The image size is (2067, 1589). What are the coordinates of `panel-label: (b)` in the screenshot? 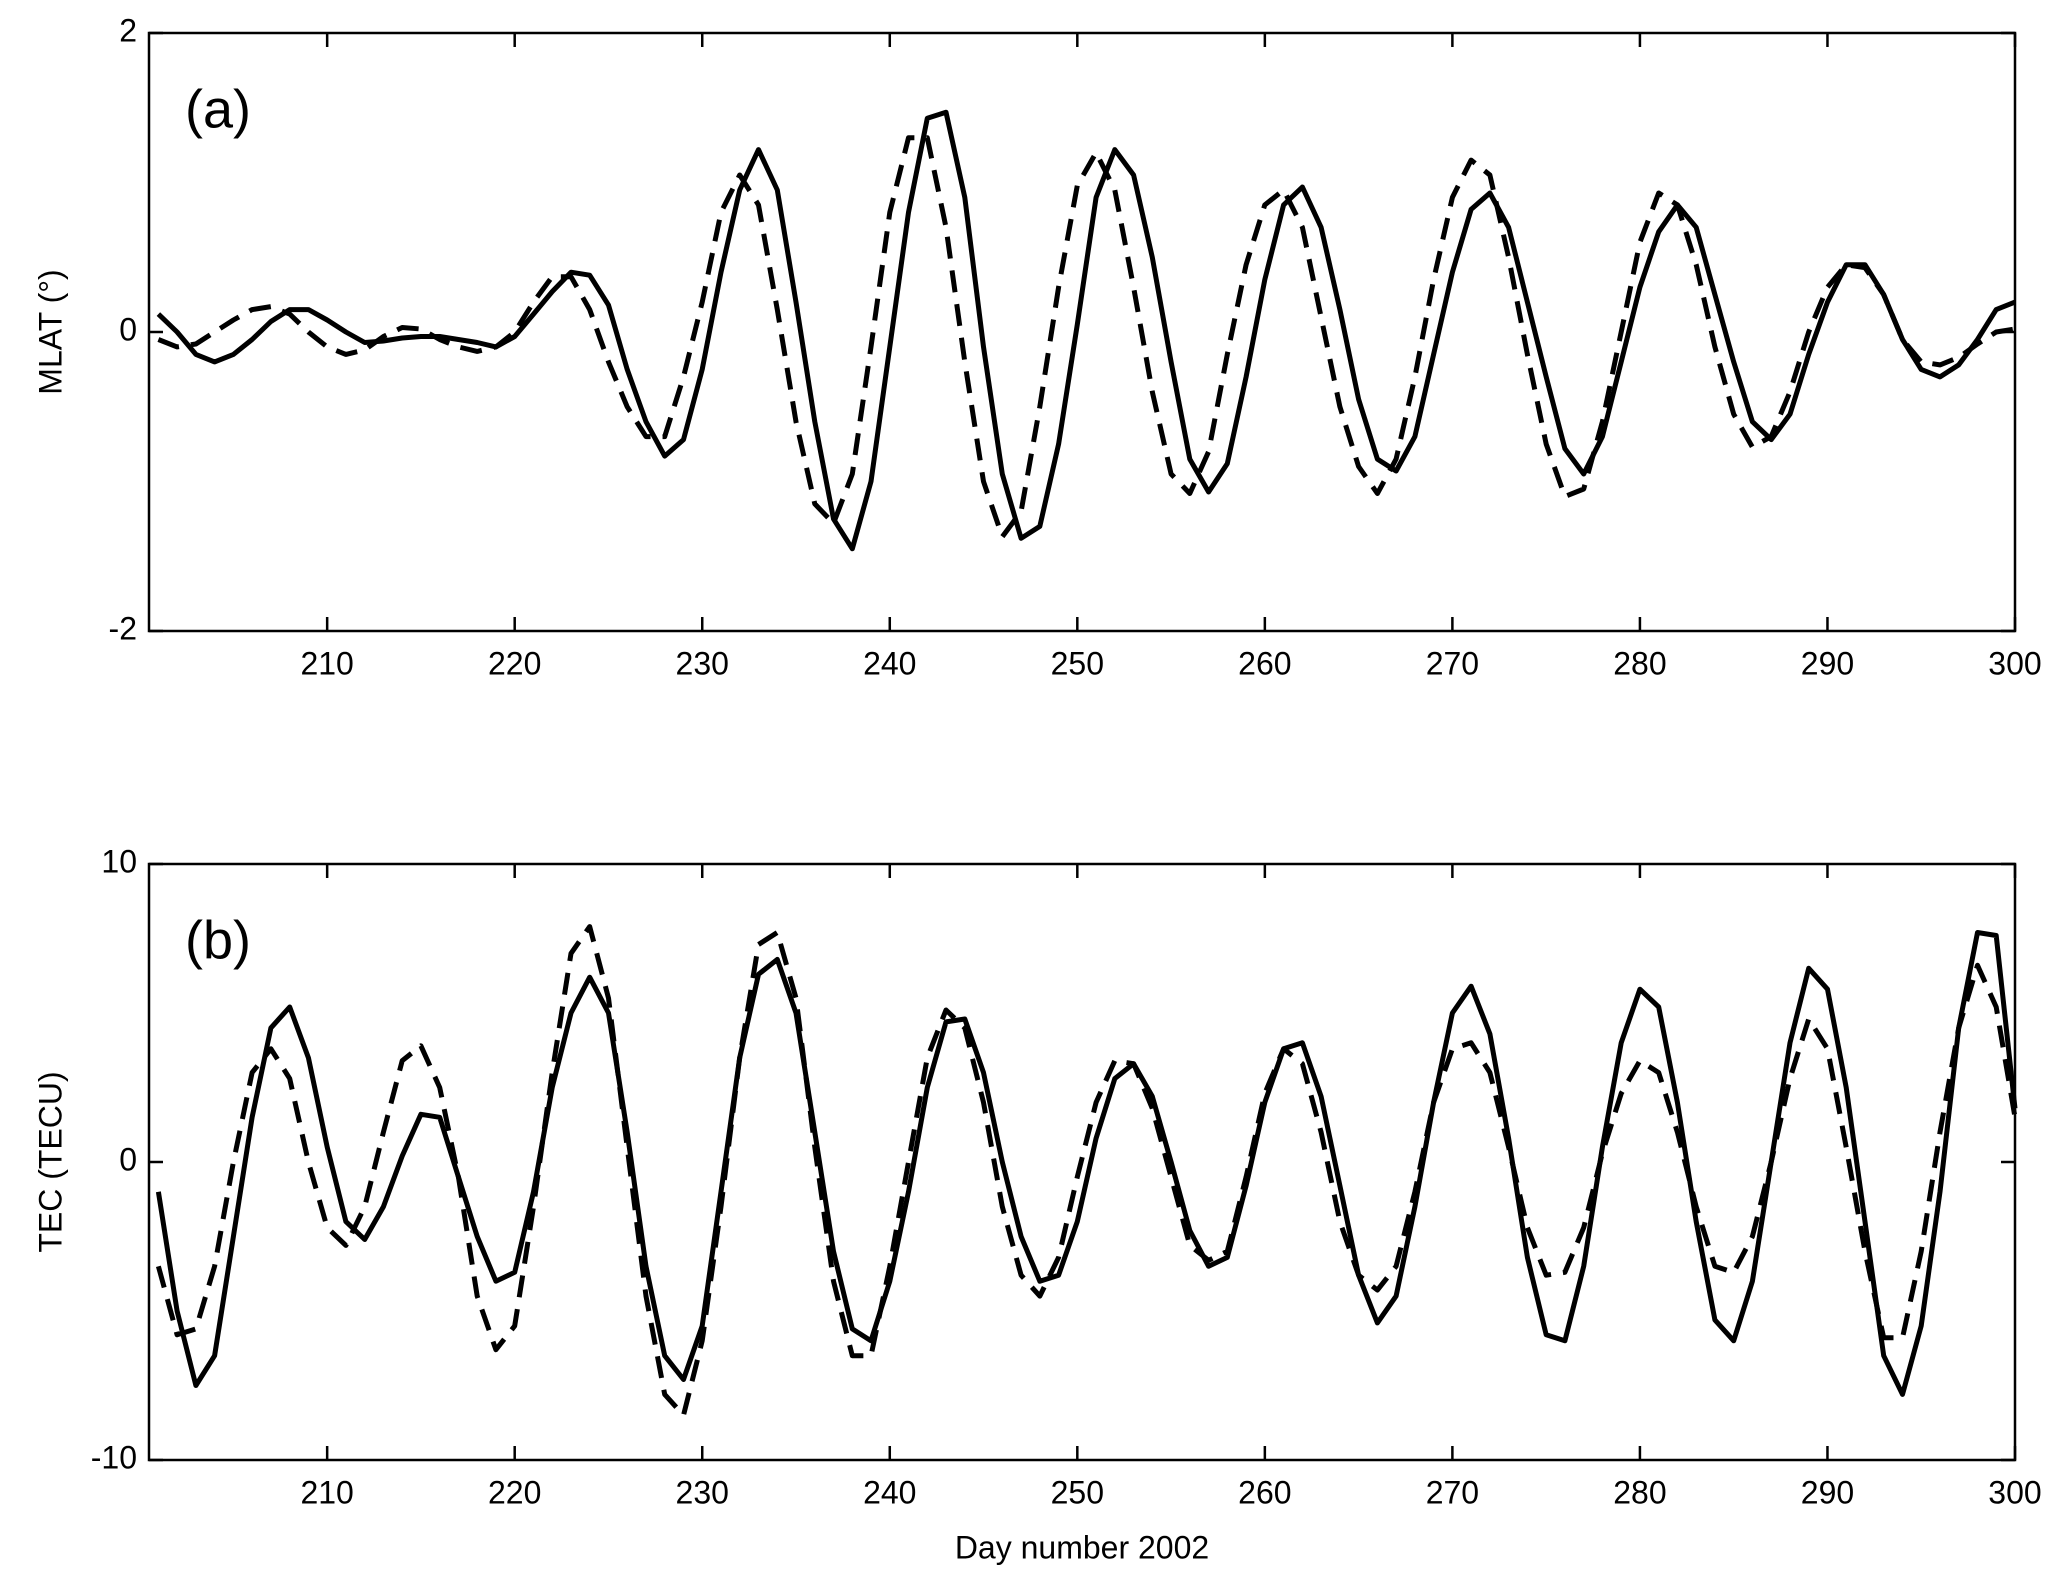 It's located at (218, 940).